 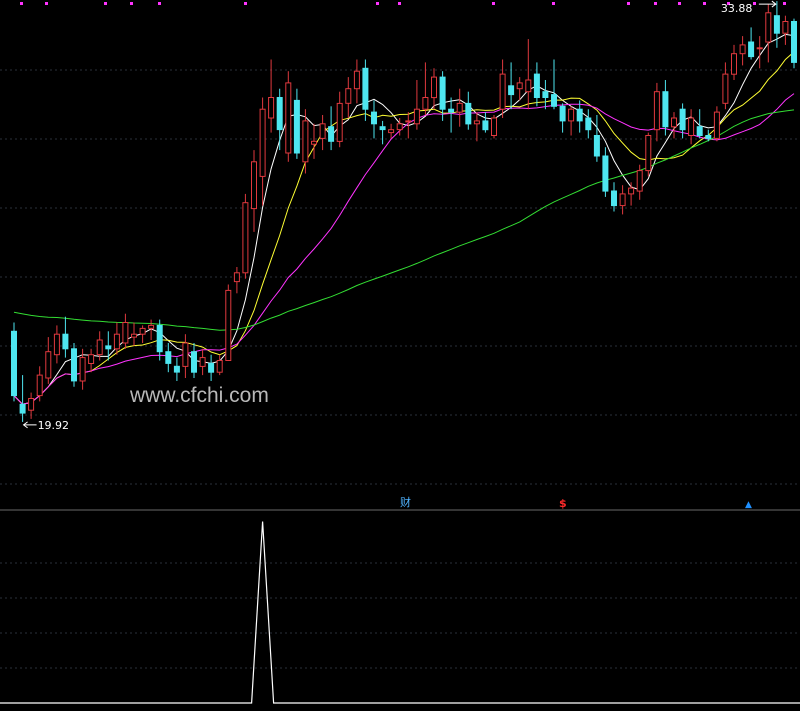 What do you see at coordinates (405, 502) in the screenshot?
I see `event-marker-finance: 财` at bounding box center [405, 502].